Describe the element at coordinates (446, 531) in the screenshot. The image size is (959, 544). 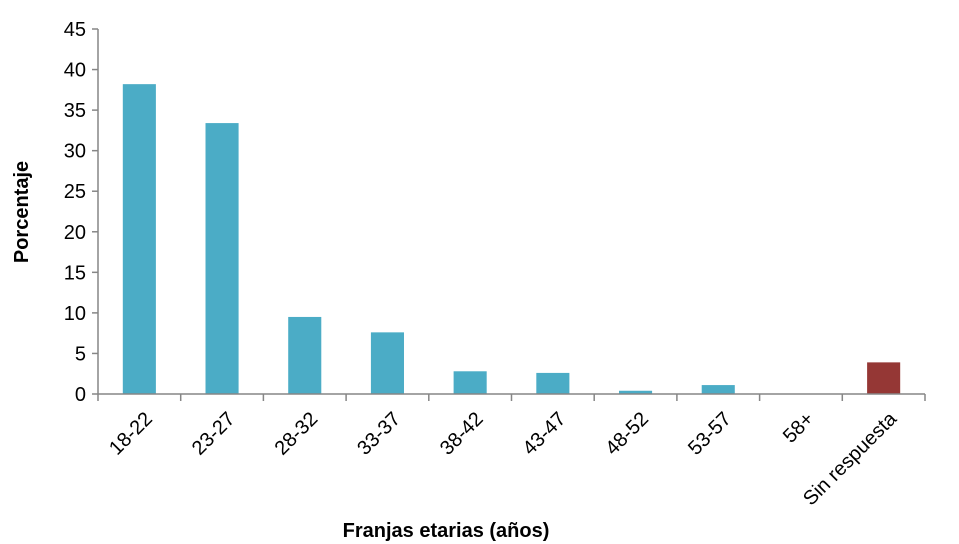
I see `x-axis-title: Franjas etarias (años)` at that location.